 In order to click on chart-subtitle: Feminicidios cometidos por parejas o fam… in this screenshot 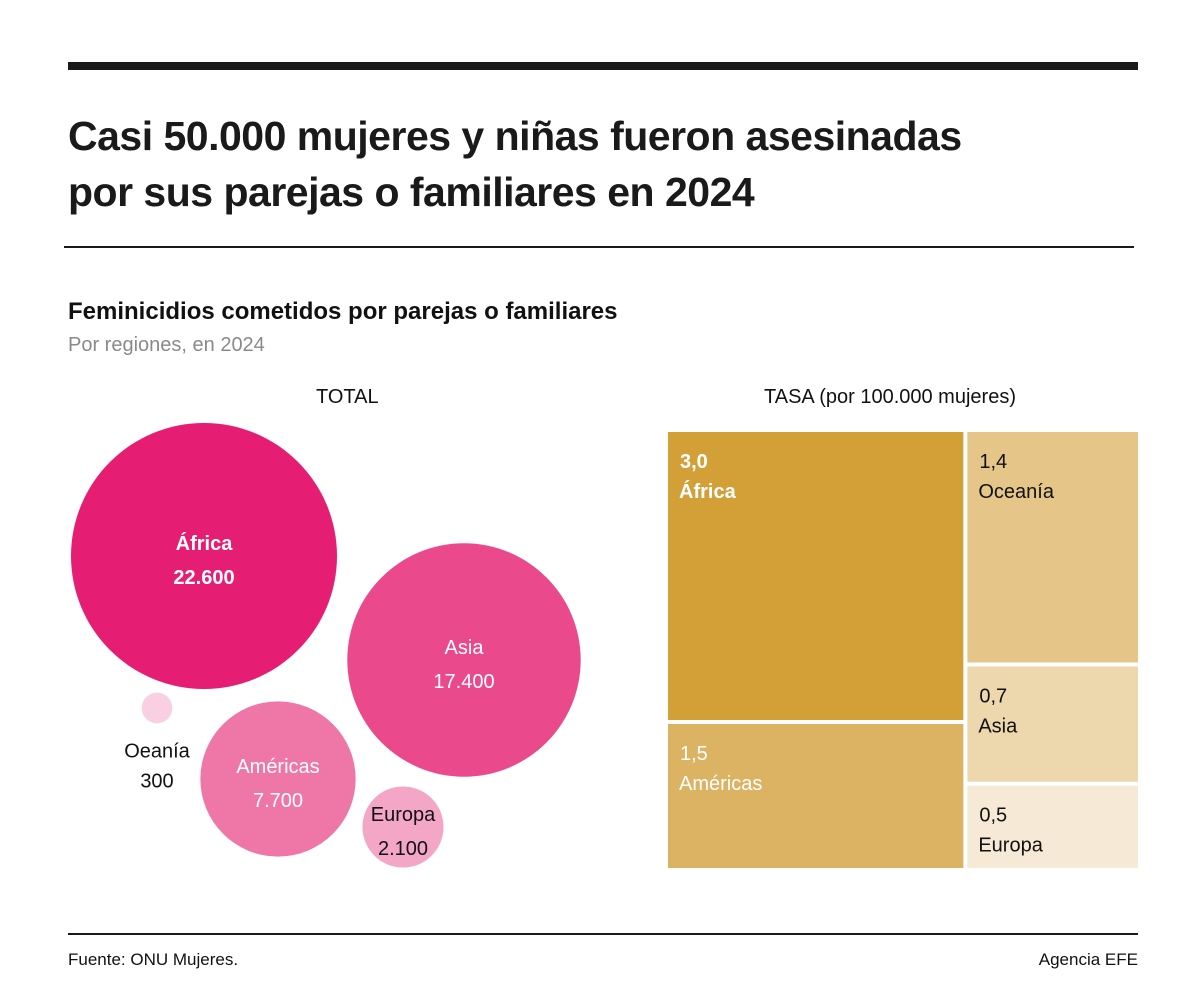, I will do `click(343, 311)`.